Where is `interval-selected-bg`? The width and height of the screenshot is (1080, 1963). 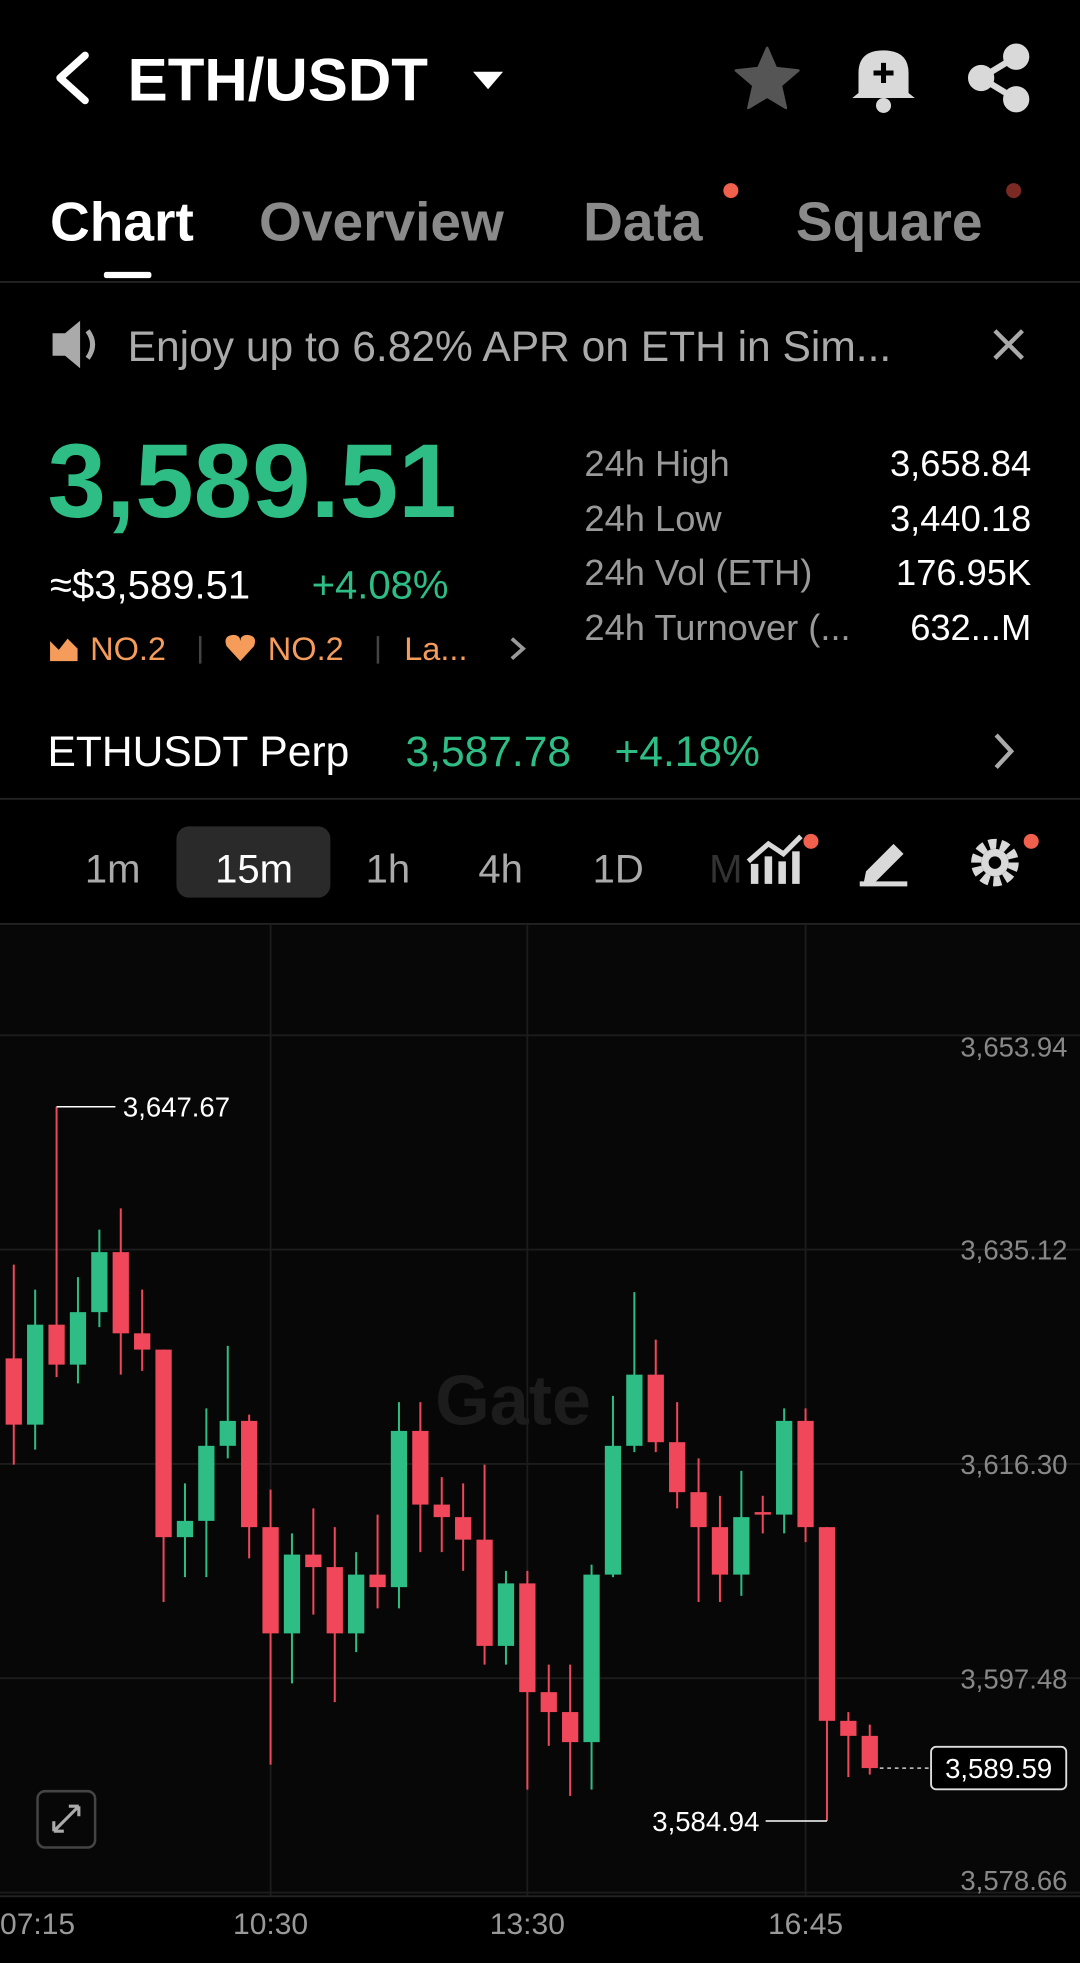 interval-selected-bg is located at coordinates (253, 862).